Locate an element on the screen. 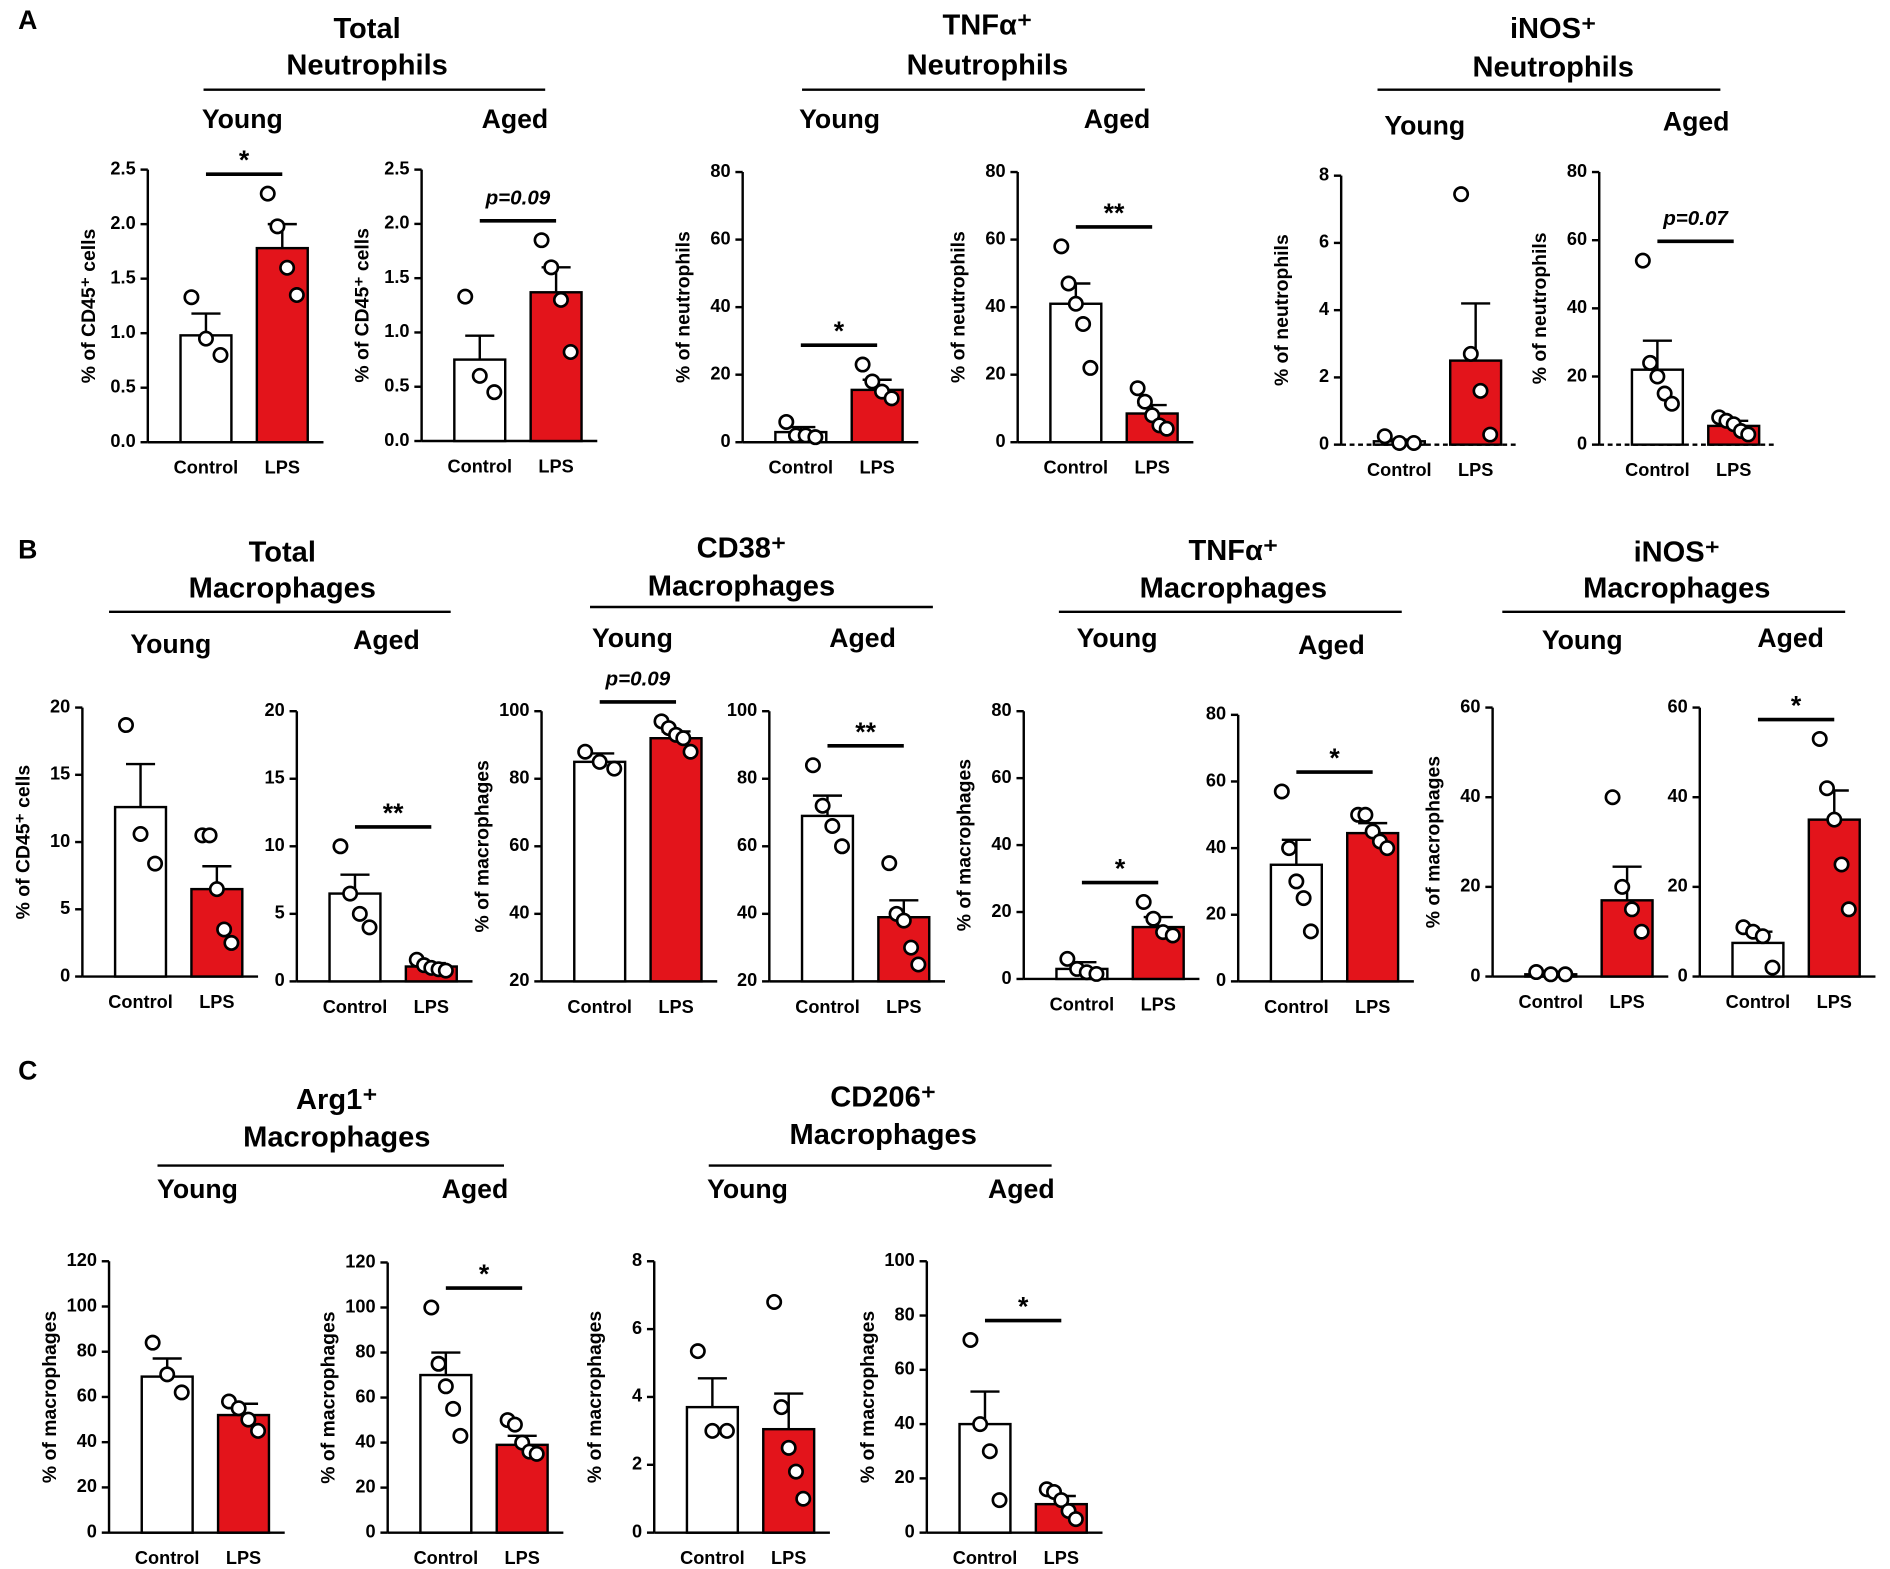 The image size is (1890, 1569). group-title: Macrophages is located at coordinates (1676, 589).